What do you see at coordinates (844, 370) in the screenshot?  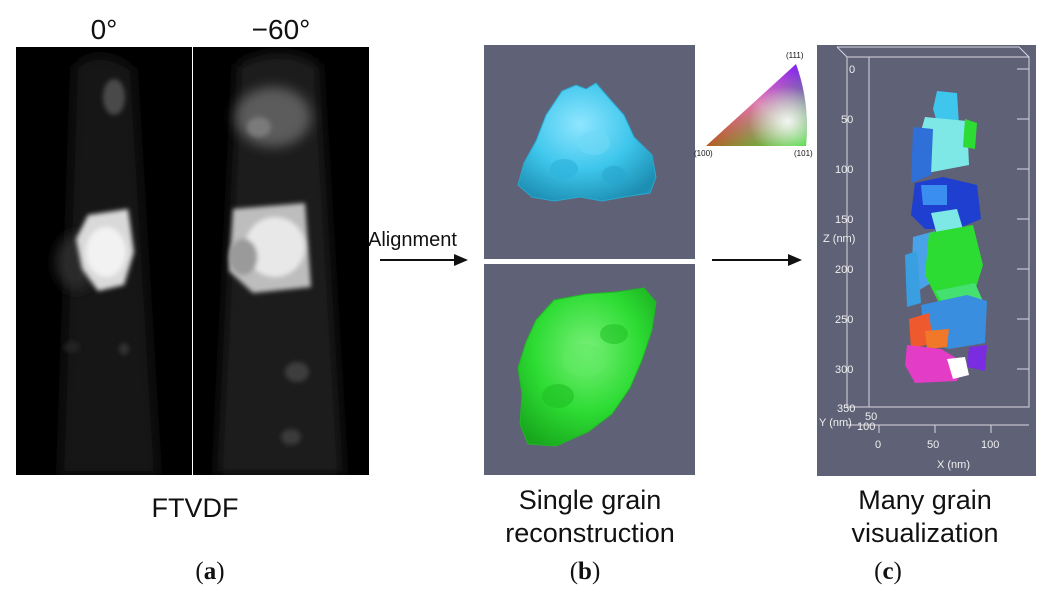 I see `z-tick: 300` at bounding box center [844, 370].